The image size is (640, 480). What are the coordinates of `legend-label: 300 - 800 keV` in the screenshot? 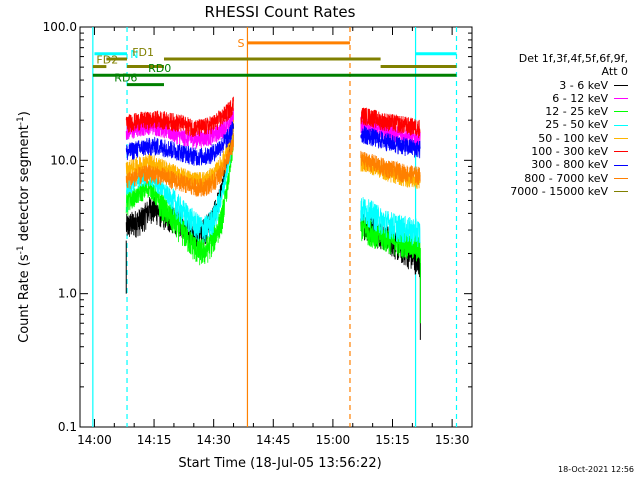 It's located at (569, 165).